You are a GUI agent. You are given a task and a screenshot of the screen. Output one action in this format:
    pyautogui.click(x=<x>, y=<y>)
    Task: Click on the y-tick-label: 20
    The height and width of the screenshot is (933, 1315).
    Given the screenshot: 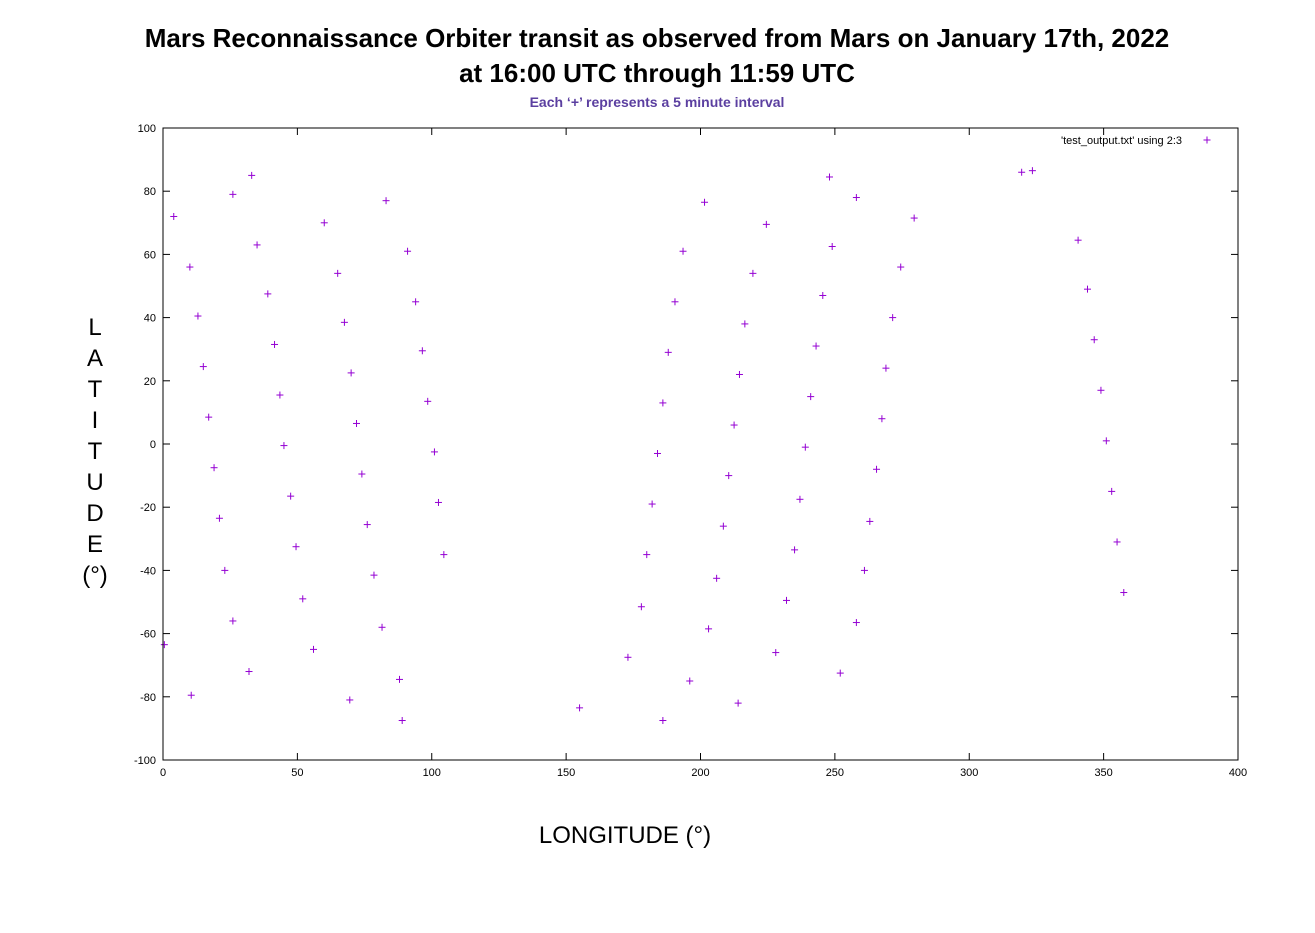 What is the action you would take?
    pyautogui.click(x=150, y=382)
    